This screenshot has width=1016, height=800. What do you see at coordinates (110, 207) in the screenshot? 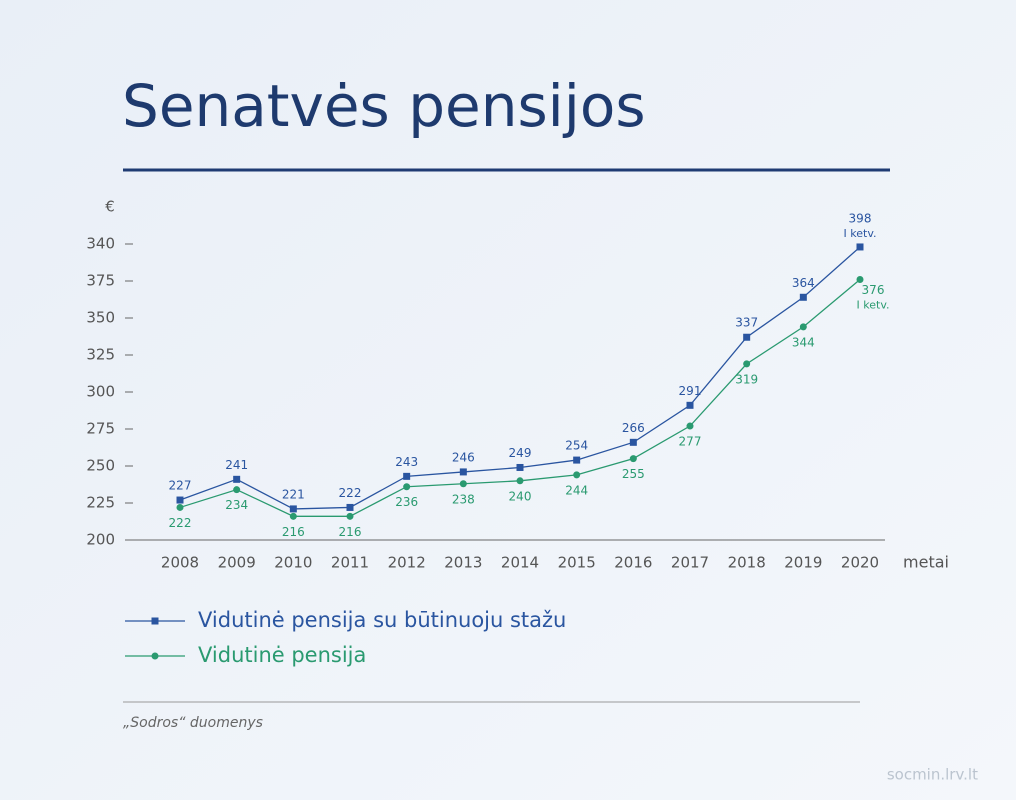
I see `y-axis-label: €` at bounding box center [110, 207].